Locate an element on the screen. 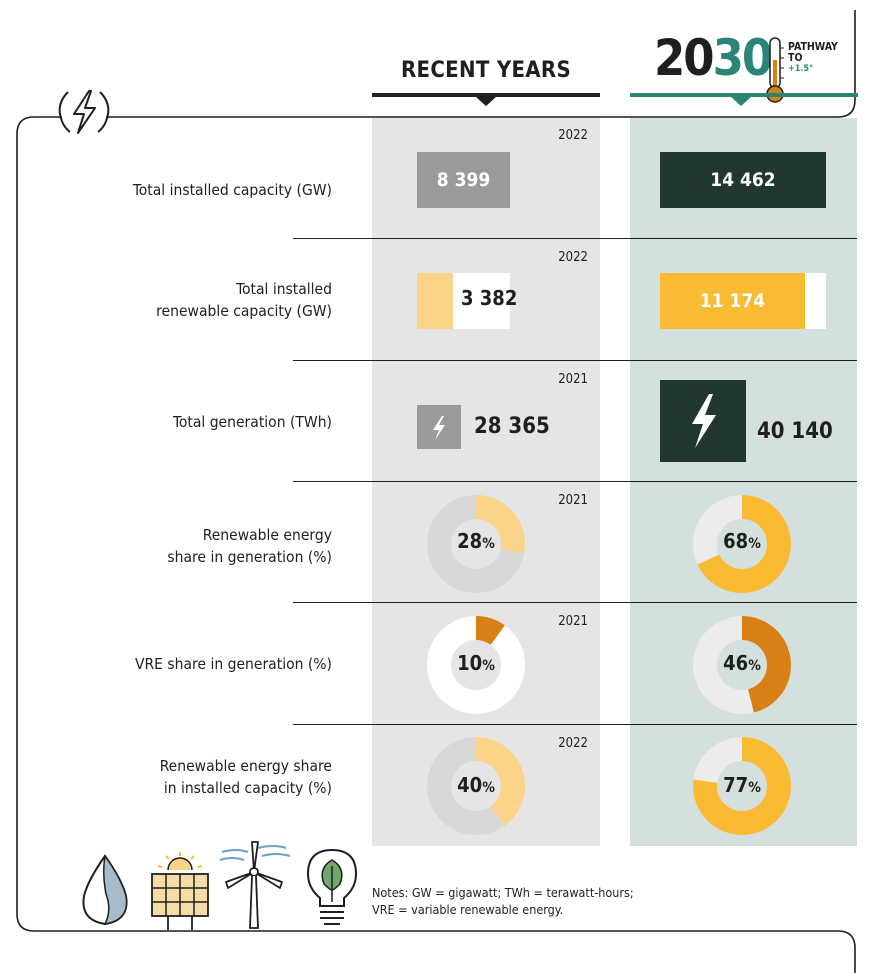  pathway-re-share-capacity-value: 77% is located at coordinates (742, 785).